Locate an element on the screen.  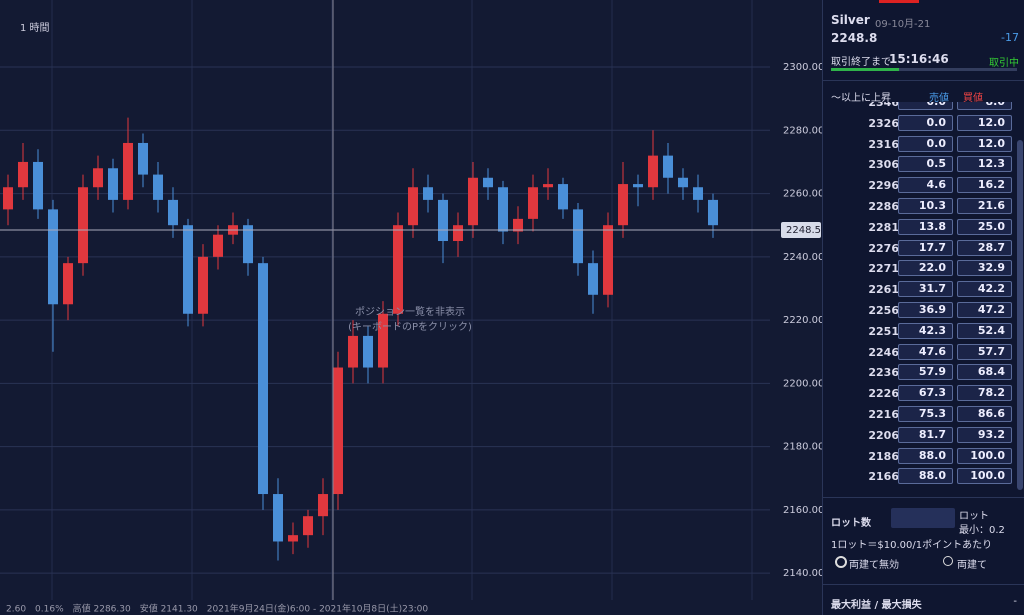
lot-min: 最小：0.2 is located at coordinates (982, 530).